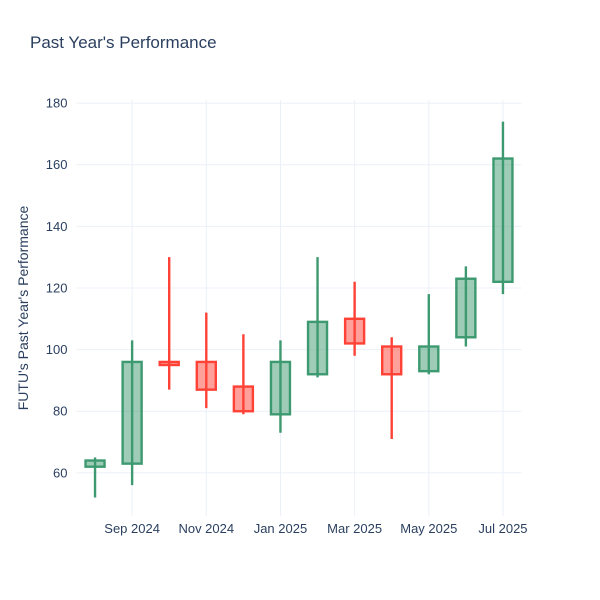 The width and height of the screenshot is (600, 600). What do you see at coordinates (502, 528) in the screenshot?
I see `x-tick-label: Jul 2025` at bounding box center [502, 528].